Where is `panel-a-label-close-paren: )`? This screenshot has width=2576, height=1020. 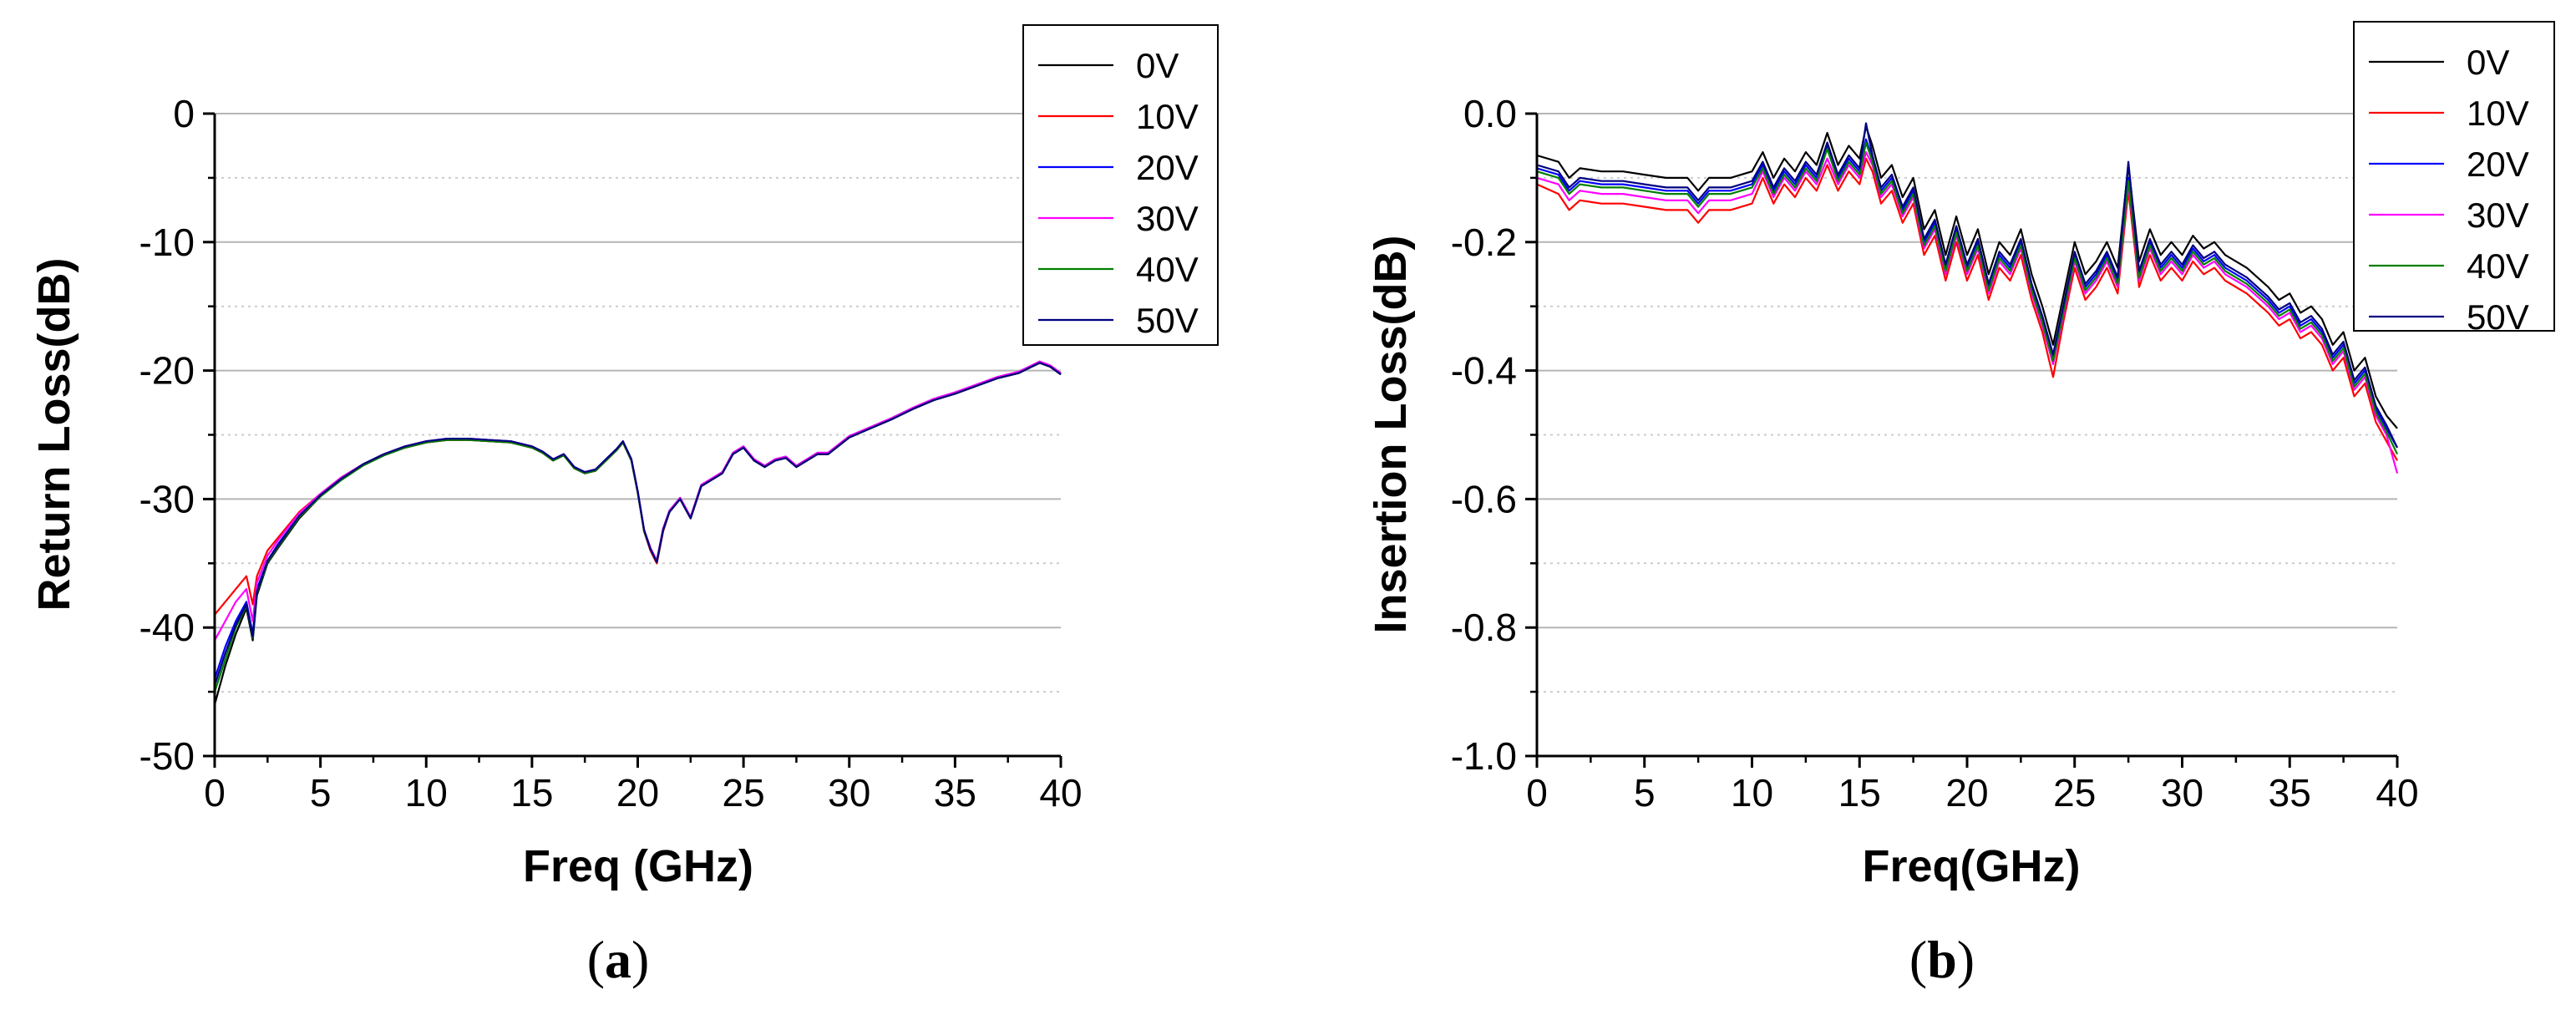
panel-a-label-close-paren: ) is located at coordinates (640, 960).